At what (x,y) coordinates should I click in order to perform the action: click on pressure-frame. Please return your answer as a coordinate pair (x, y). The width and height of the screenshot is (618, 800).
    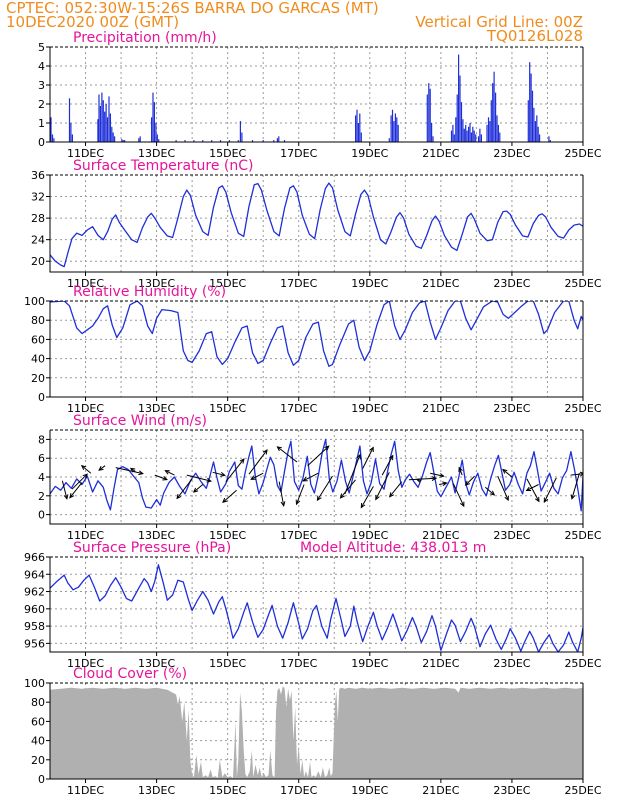
    Looking at the image, I should click on (316, 605).